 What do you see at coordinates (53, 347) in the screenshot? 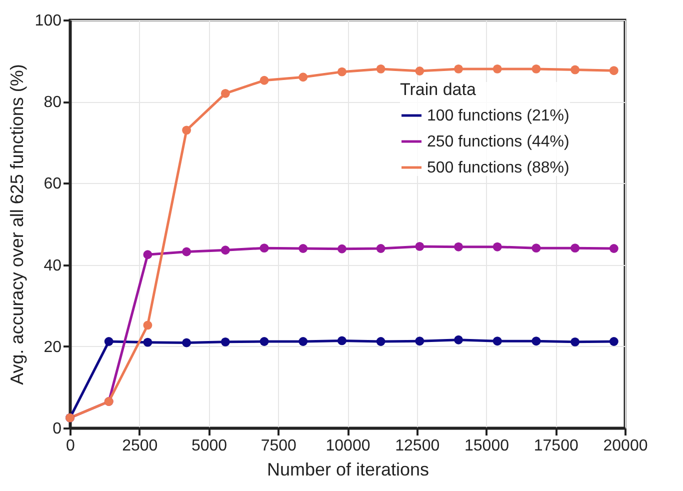
I see `y-tick-label: 20` at bounding box center [53, 347].